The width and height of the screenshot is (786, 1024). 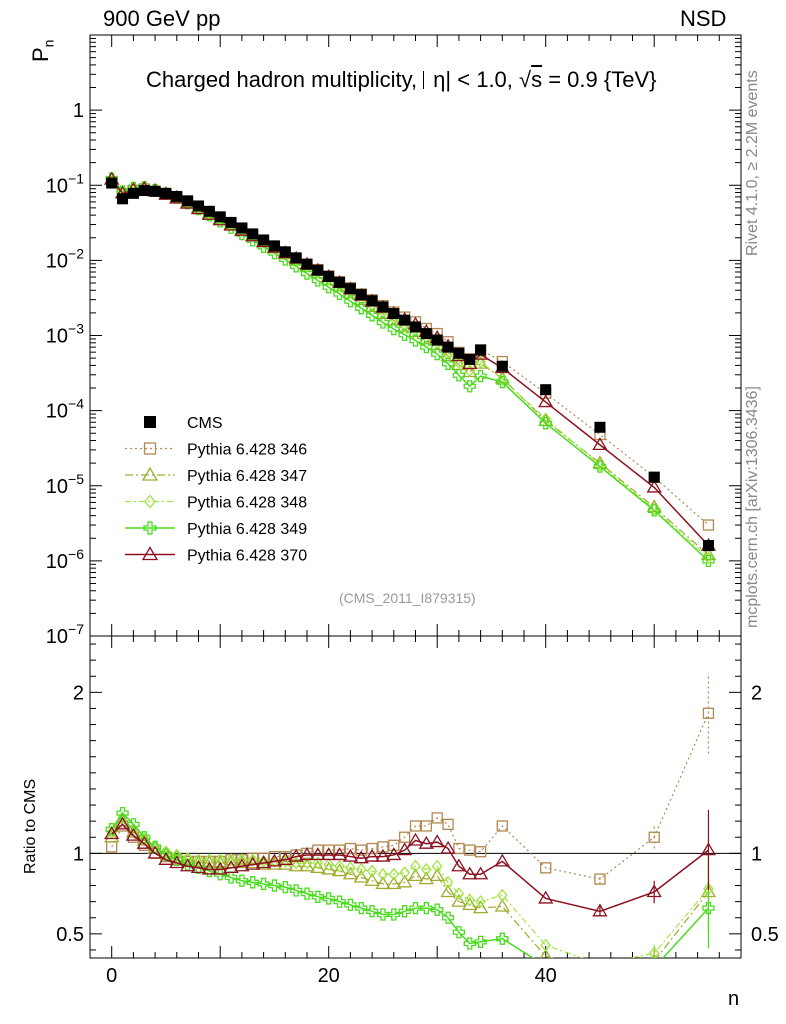 I want to click on legend-label-347: Pythia 6.428 347, so click(x=247, y=476).